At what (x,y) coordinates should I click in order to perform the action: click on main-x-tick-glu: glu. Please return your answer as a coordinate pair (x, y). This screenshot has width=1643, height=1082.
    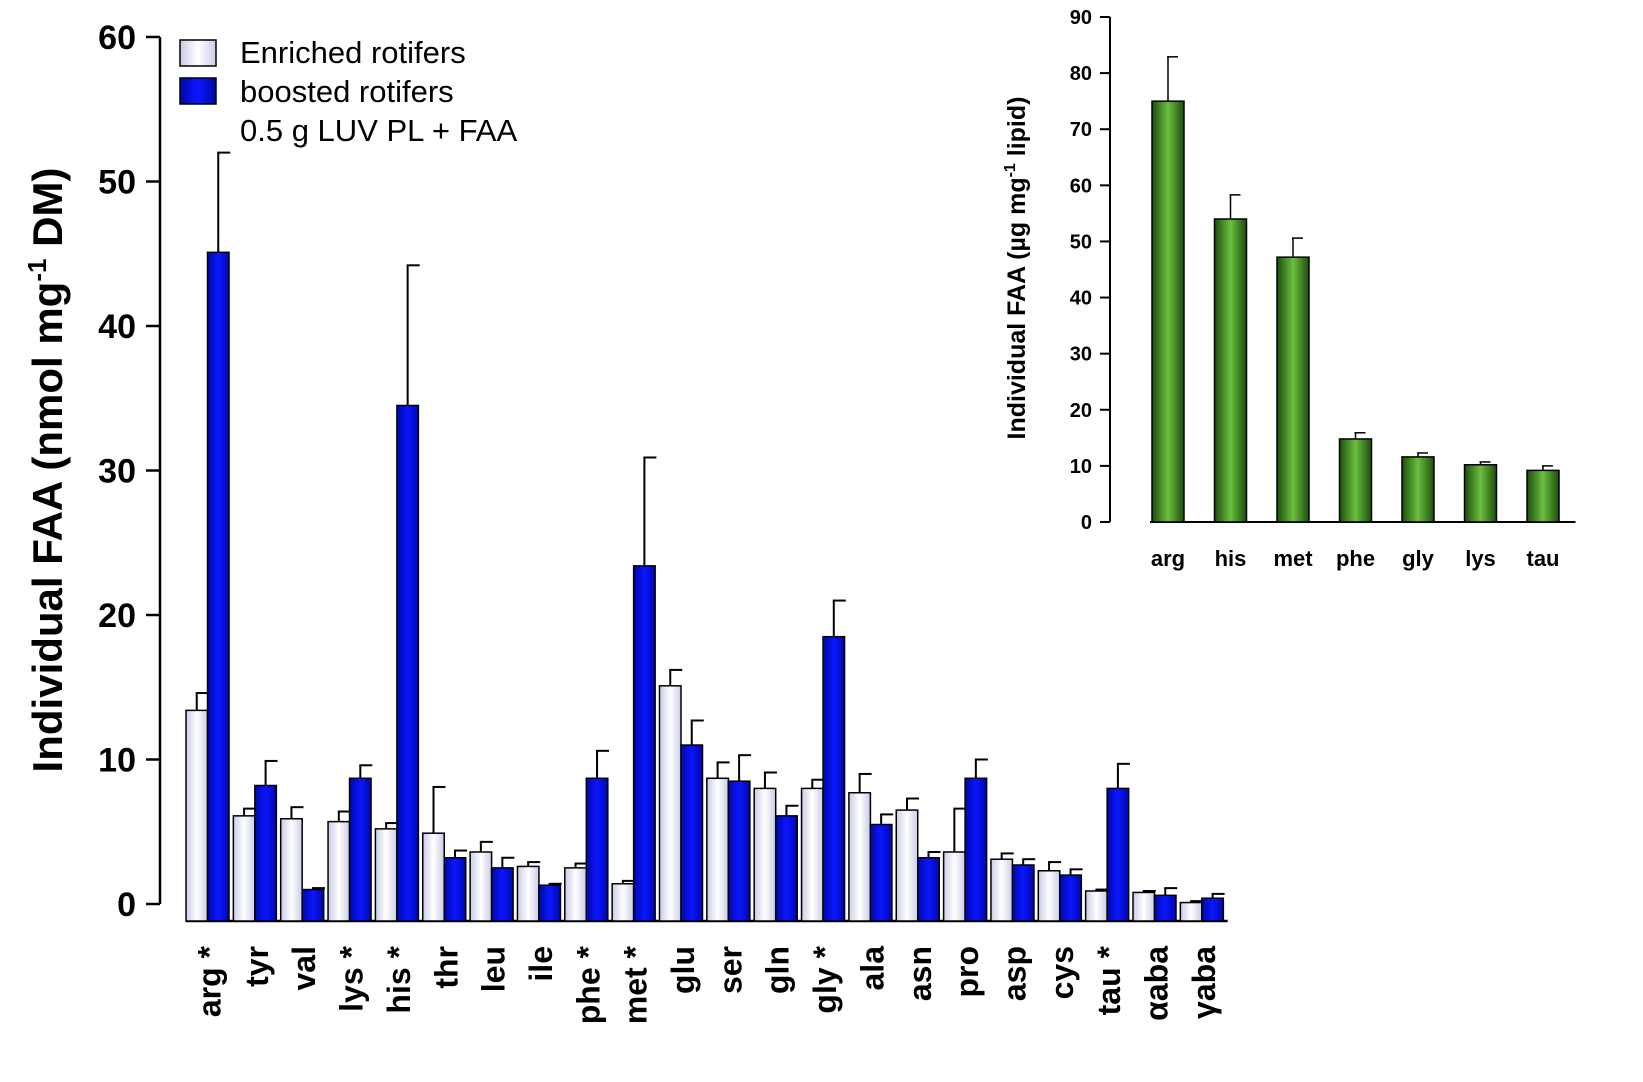
    Looking at the image, I should click on (683, 970).